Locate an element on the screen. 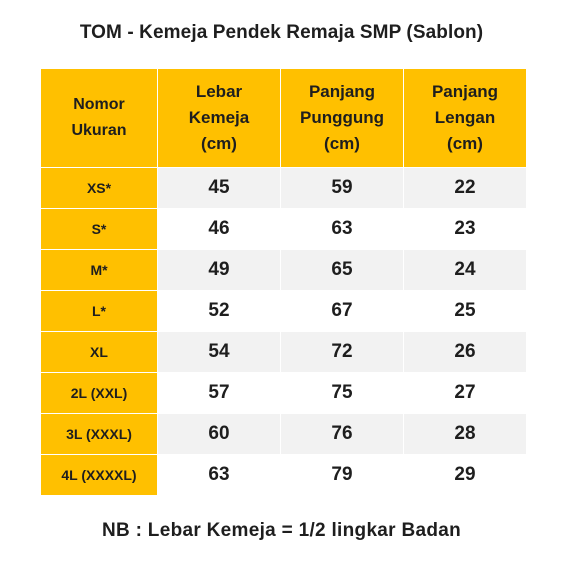 The width and height of the screenshot is (563, 563). header-line: Punggung is located at coordinates (342, 117).